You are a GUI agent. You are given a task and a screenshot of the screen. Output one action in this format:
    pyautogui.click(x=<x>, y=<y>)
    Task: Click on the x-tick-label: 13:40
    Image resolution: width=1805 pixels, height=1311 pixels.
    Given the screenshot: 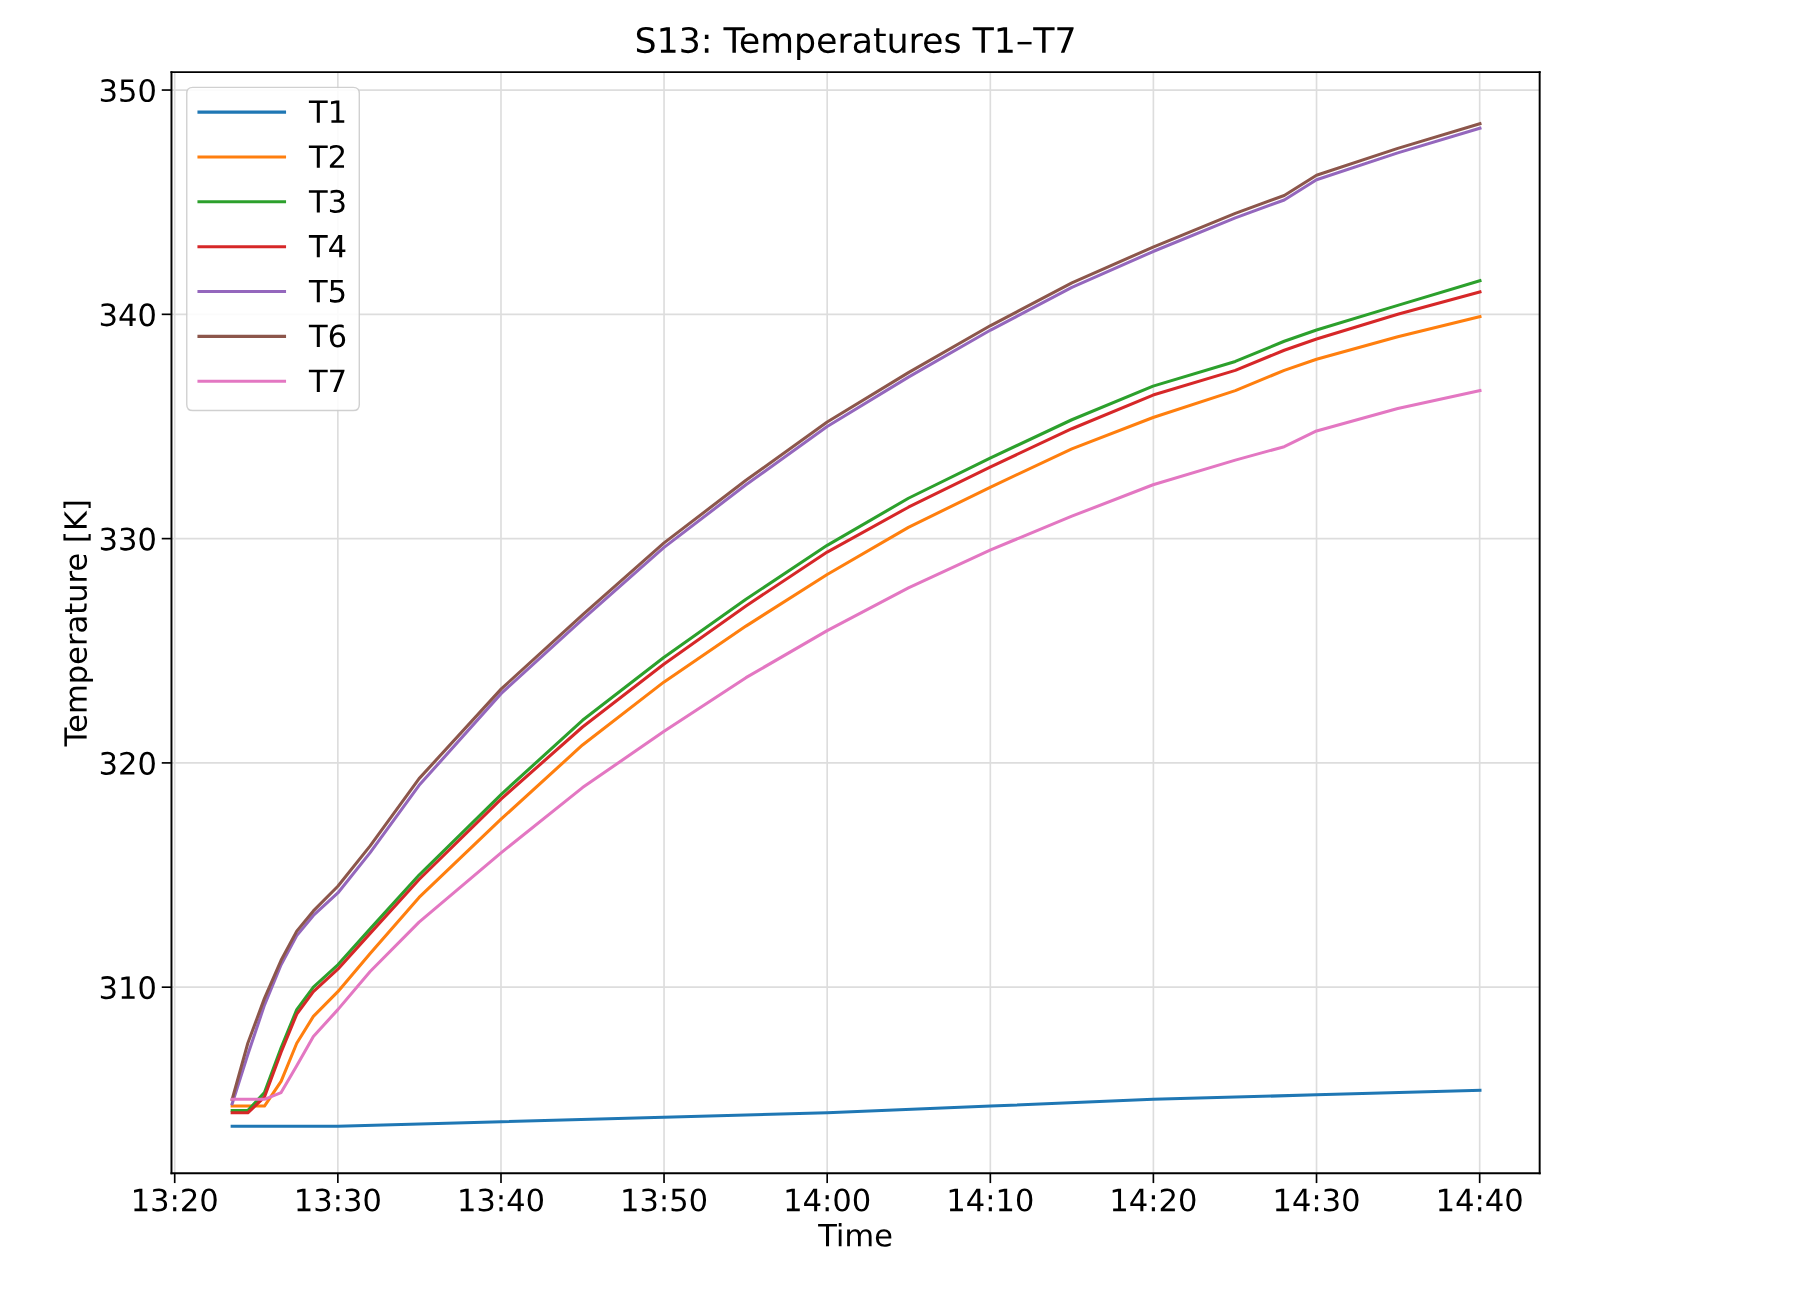 What is the action you would take?
    pyautogui.click(x=501, y=1200)
    